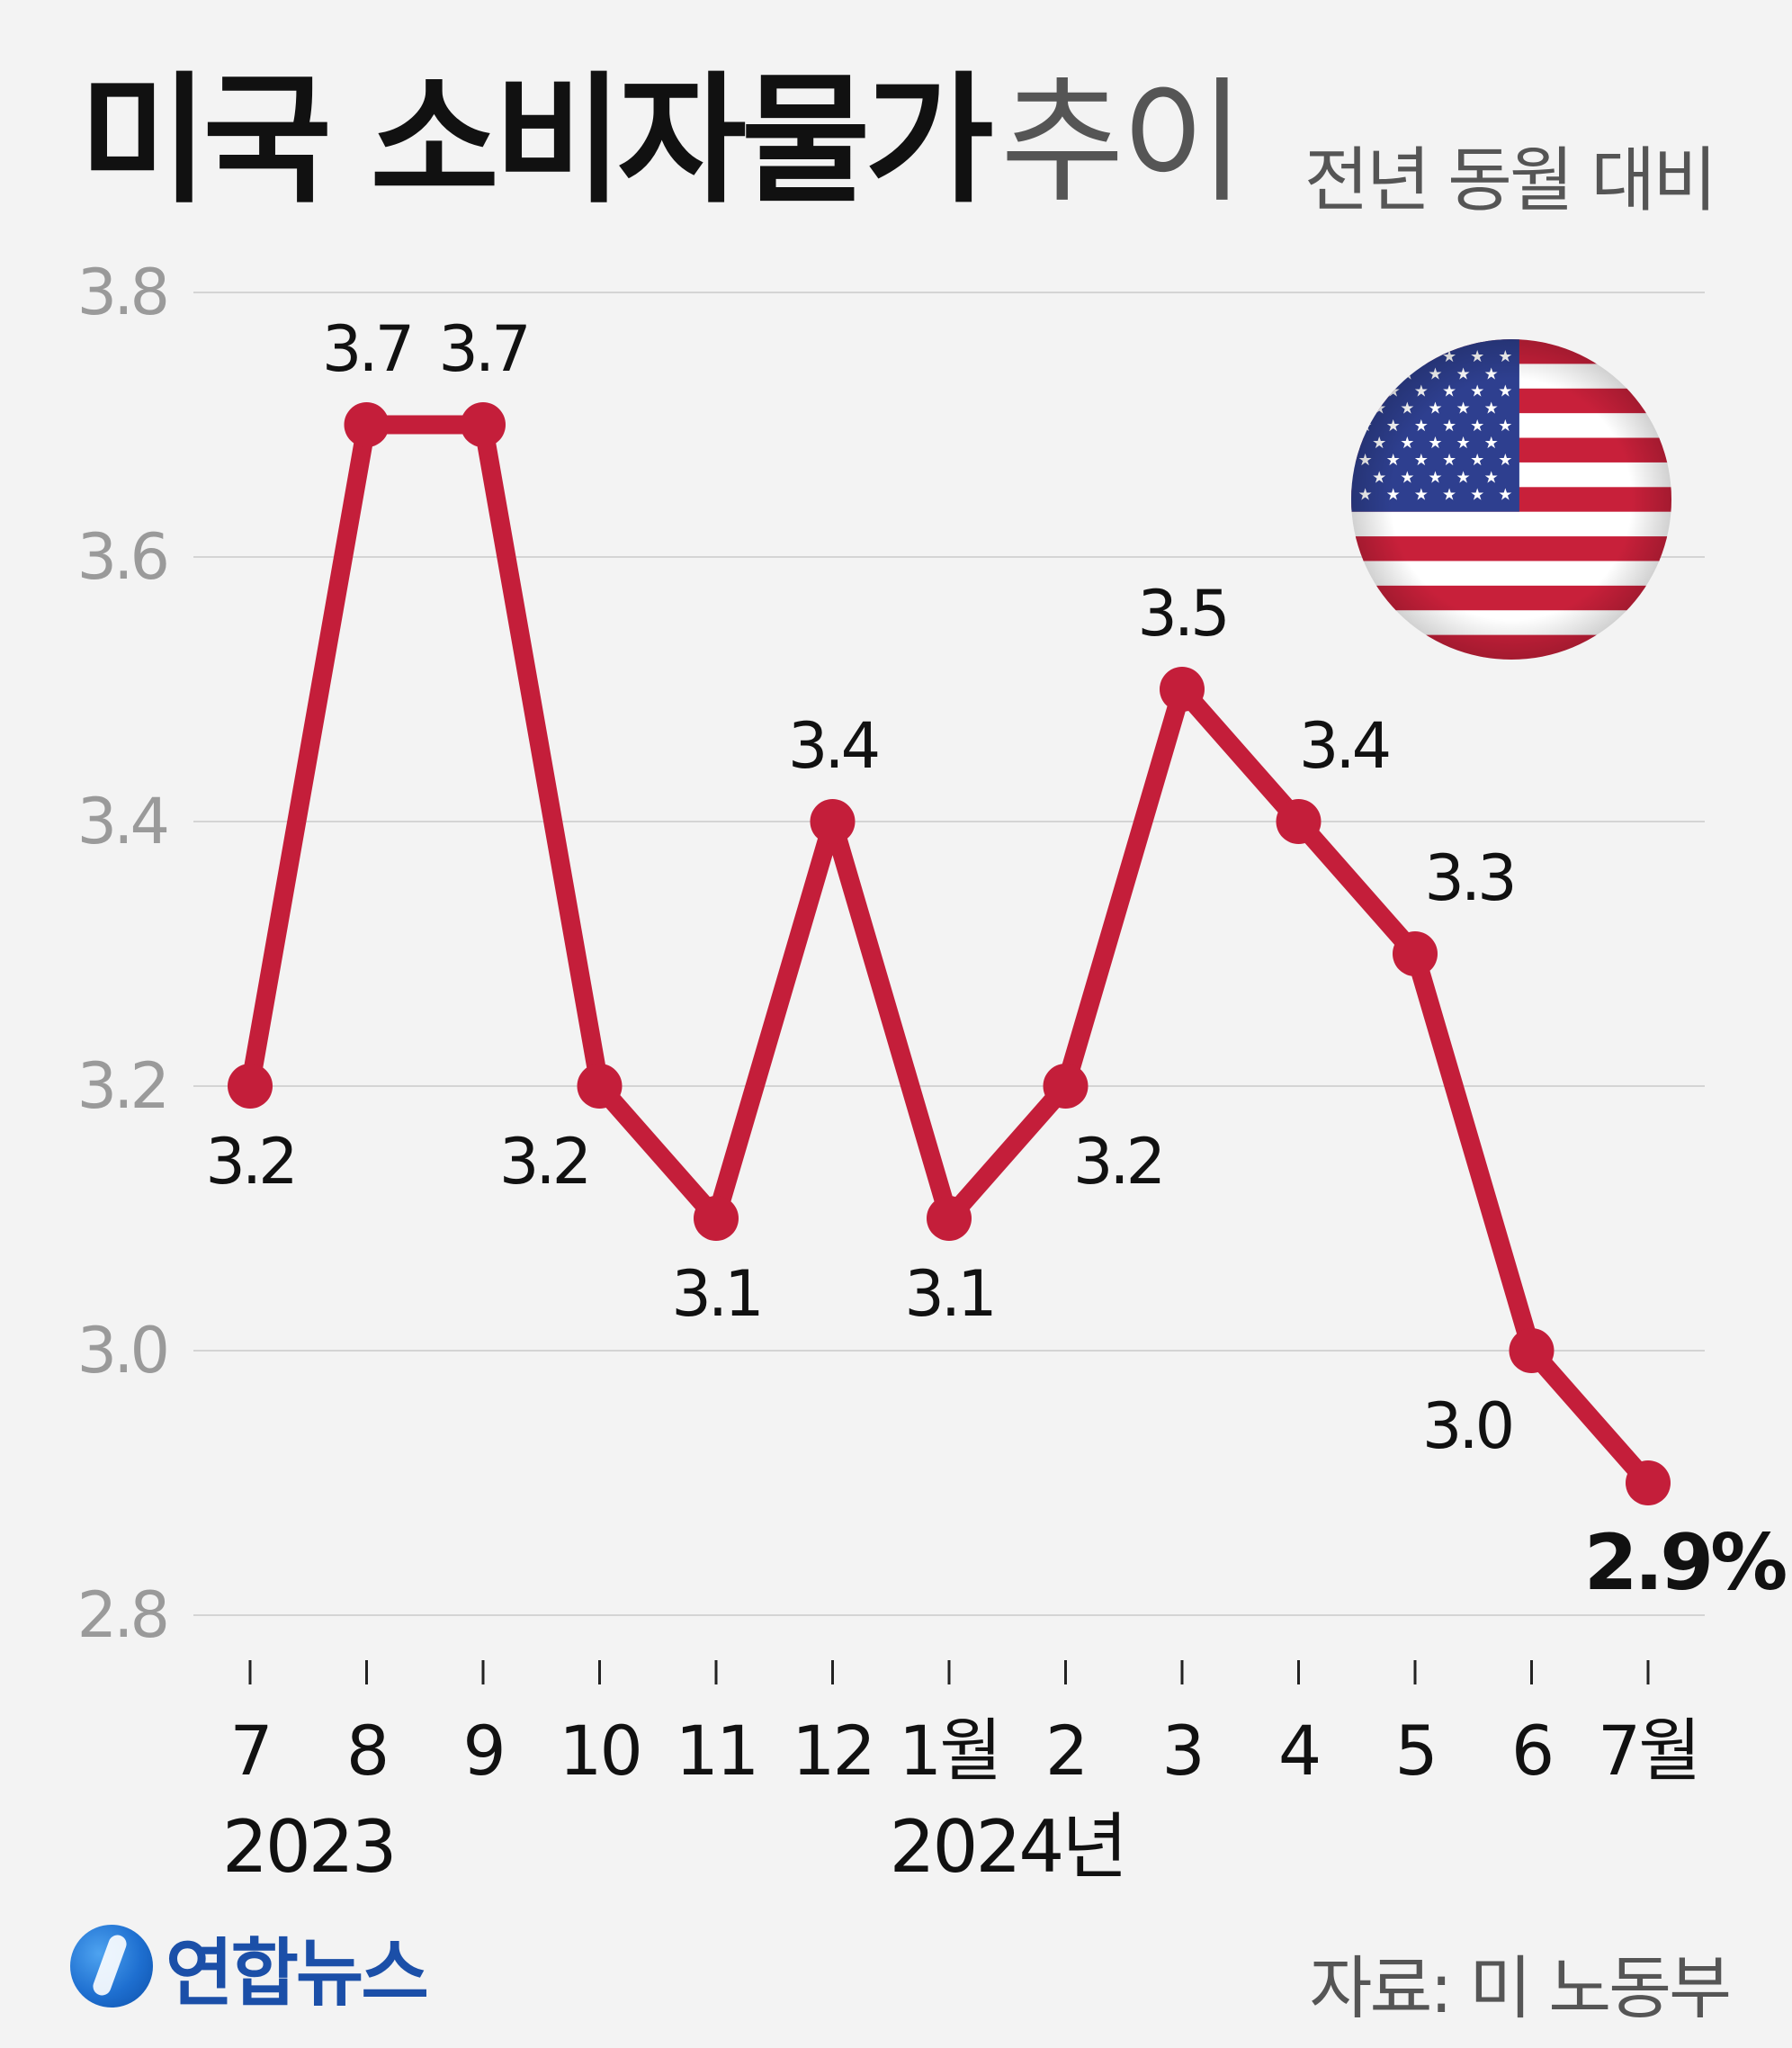 The image size is (1792, 2048). I want to click on x-tick-label: 6, so click(1531, 1751).